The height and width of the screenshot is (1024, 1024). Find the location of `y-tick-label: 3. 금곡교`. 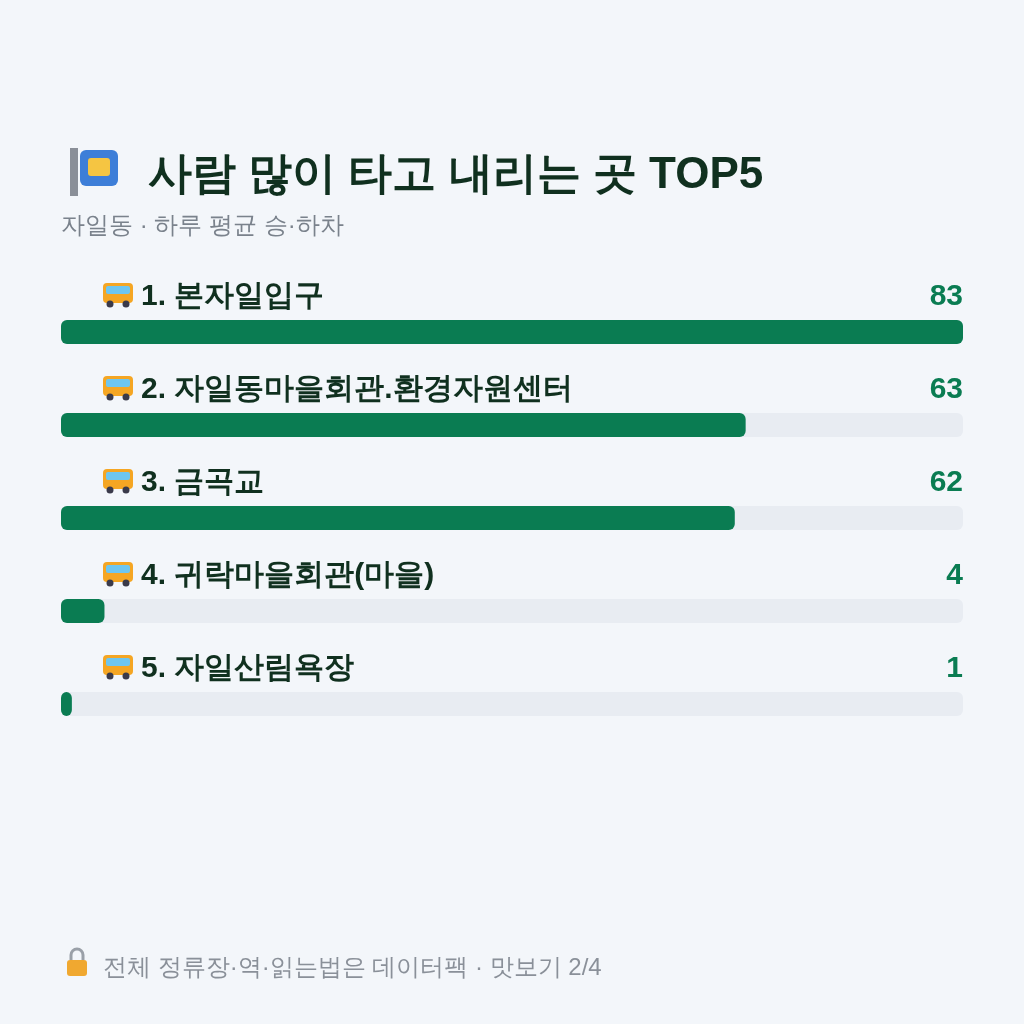

y-tick-label: 3. 금곡교 is located at coordinates (203, 480).